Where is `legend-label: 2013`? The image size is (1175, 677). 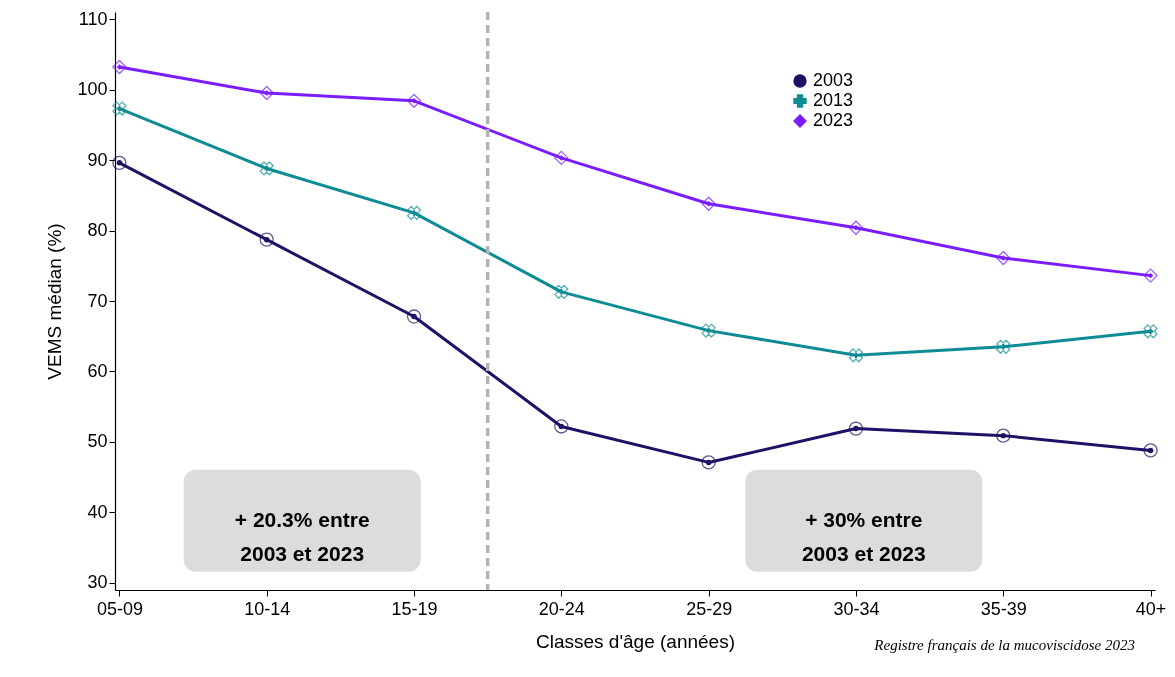
legend-label: 2013 is located at coordinates (833, 100).